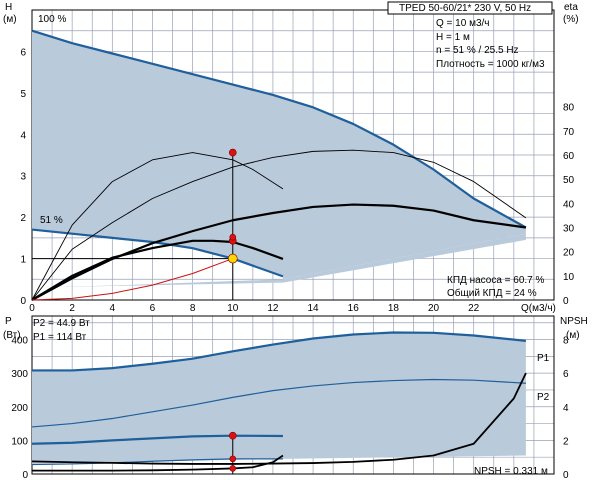 The image size is (592, 480). What do you see at coordinates (113, 308) in the screenshot?
I see `x-tick-label: 4` at bounding box center [113, 308].